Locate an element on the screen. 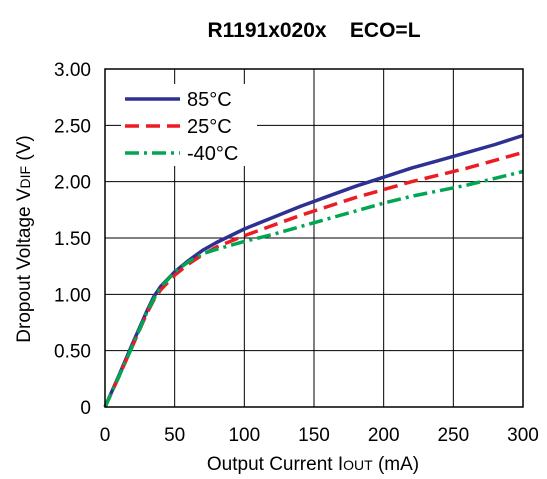 Image resolution: width=547 pixels, height=479 pixels. legend-label-0: 85°C is located at coordinates (209, 100).